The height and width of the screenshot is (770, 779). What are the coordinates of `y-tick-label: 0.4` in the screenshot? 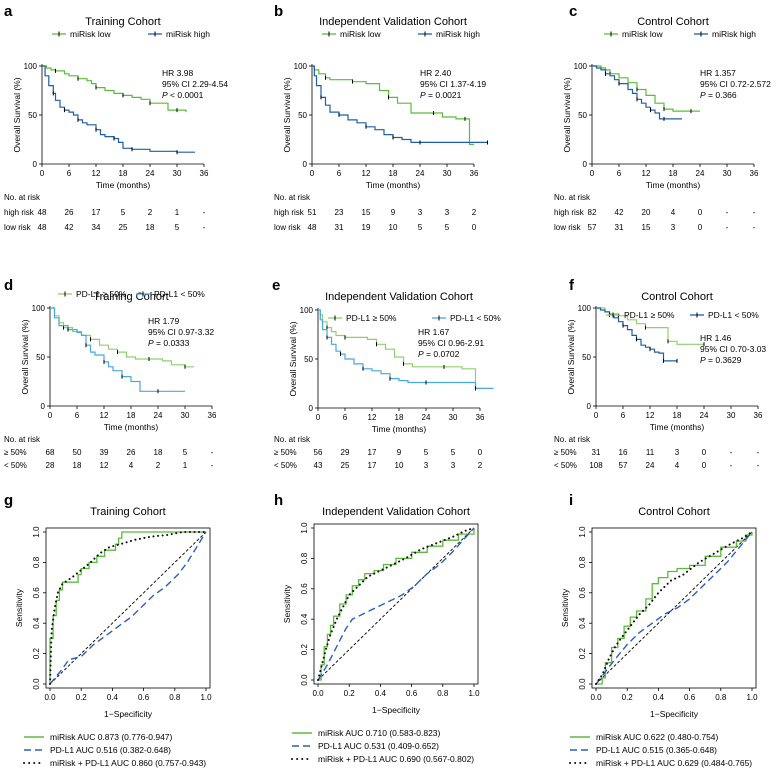 It's located at (36, 623).